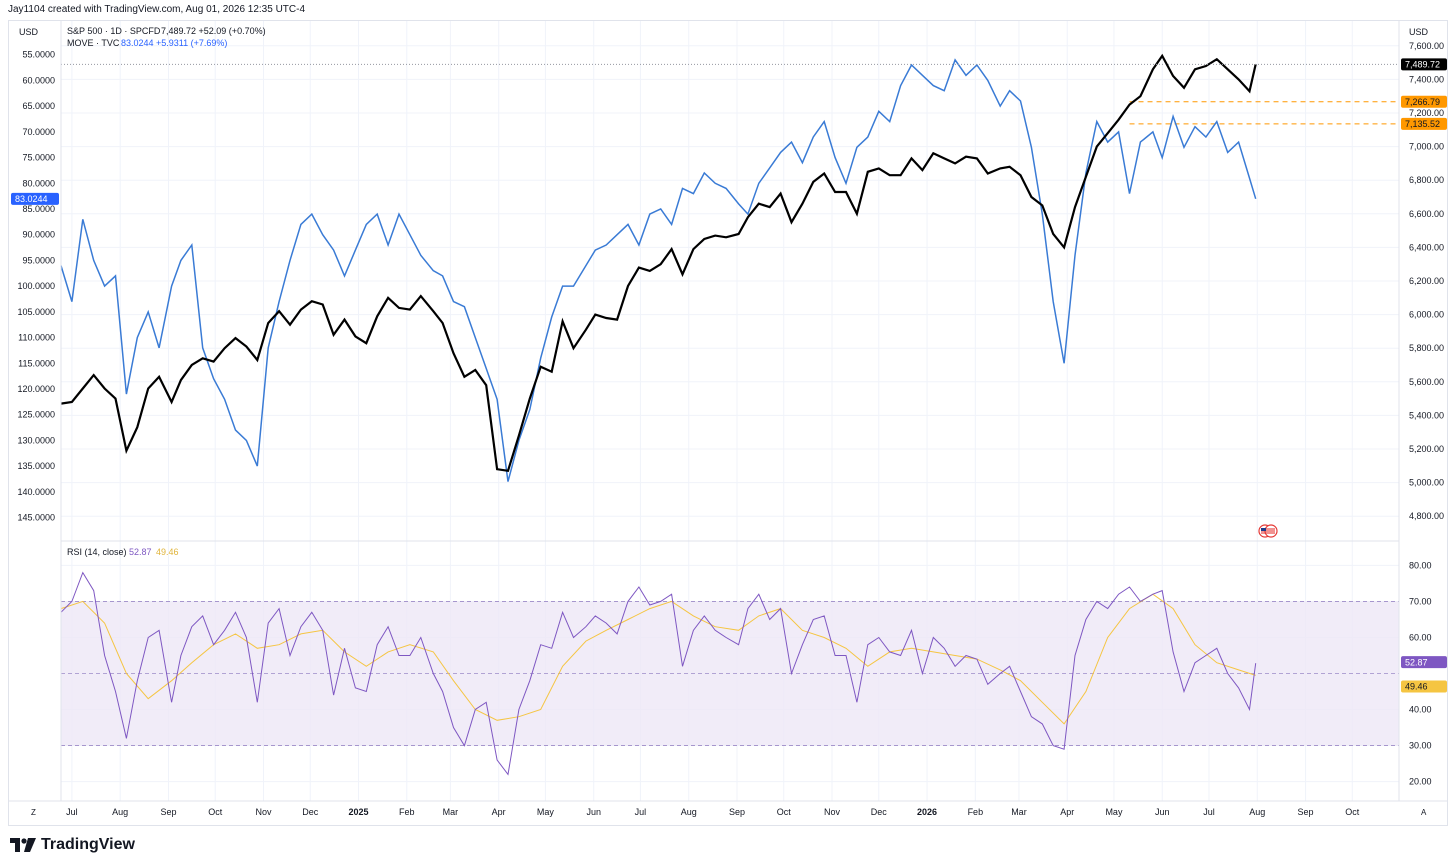 The image size is (1456, 864). Describe the element at coordinates (36, 363) in the screenshot. I see `left-tick-label: 115.0000` at that location.